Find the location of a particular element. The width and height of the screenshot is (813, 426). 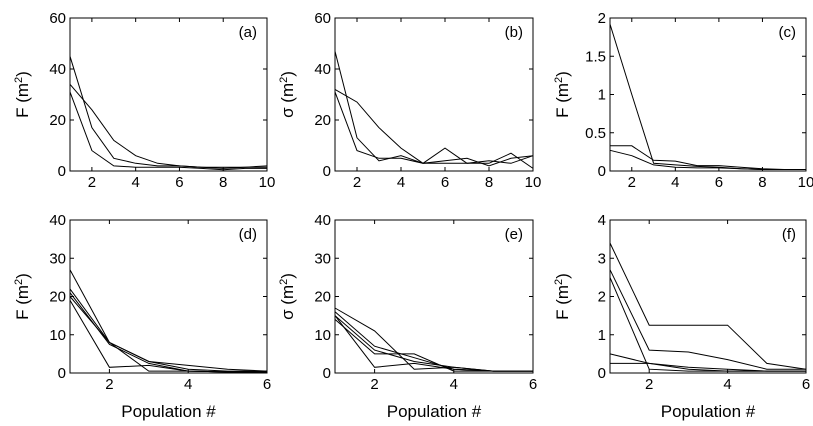

panel-c: 2 4 6 8 10 0 0.5 1 1.5 2 (c) F (m2) is located at coordinates (683, 100).